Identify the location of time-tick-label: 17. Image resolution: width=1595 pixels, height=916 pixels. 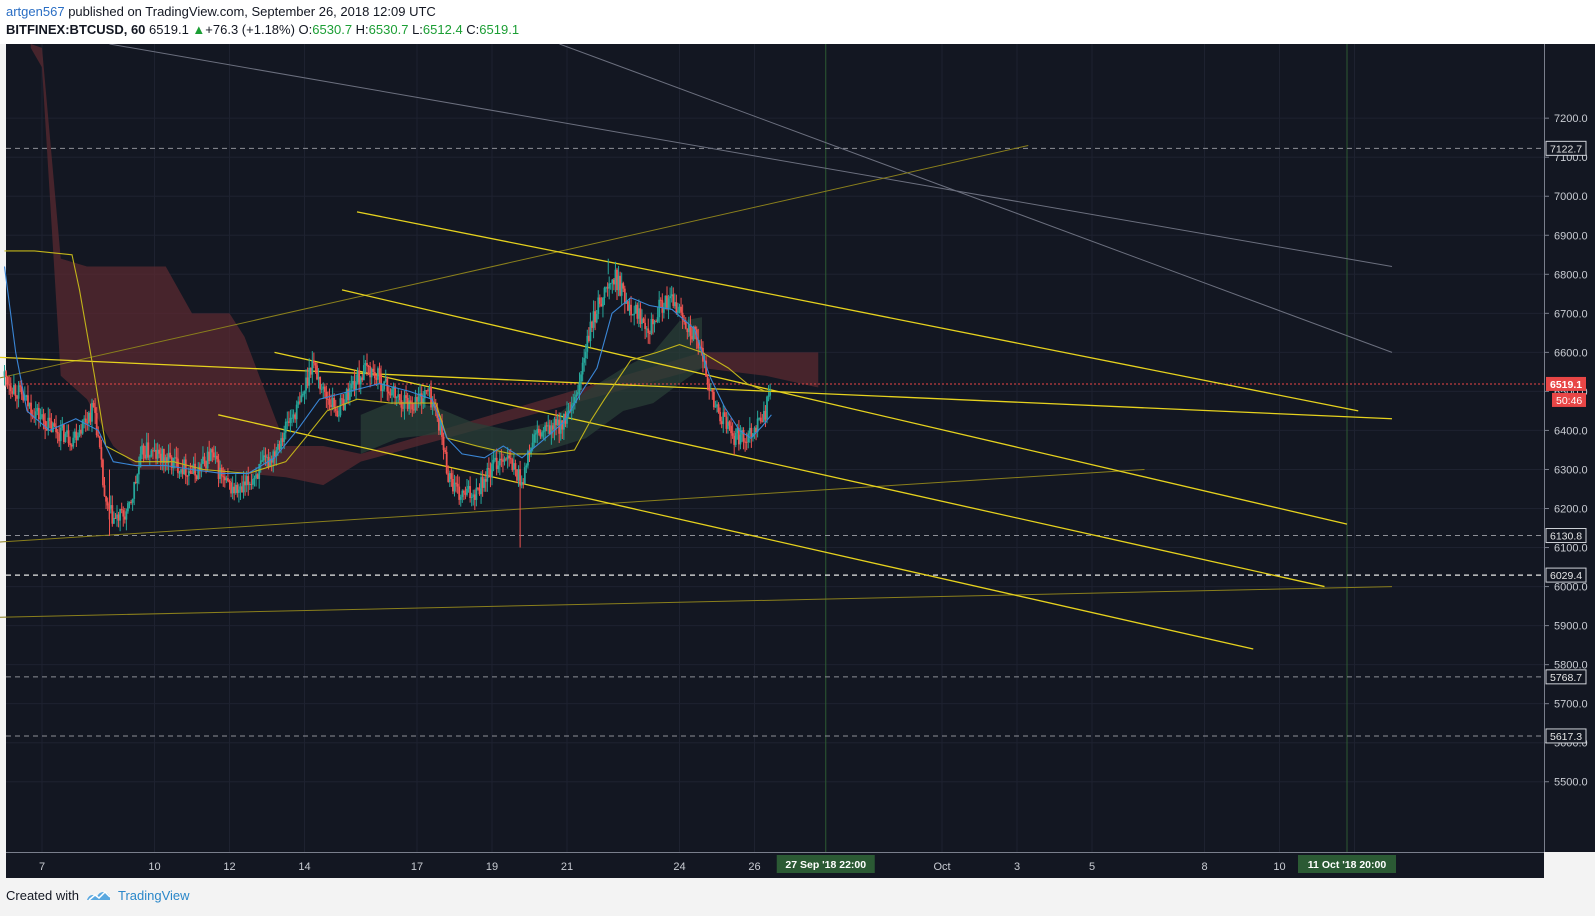
(417, 867).